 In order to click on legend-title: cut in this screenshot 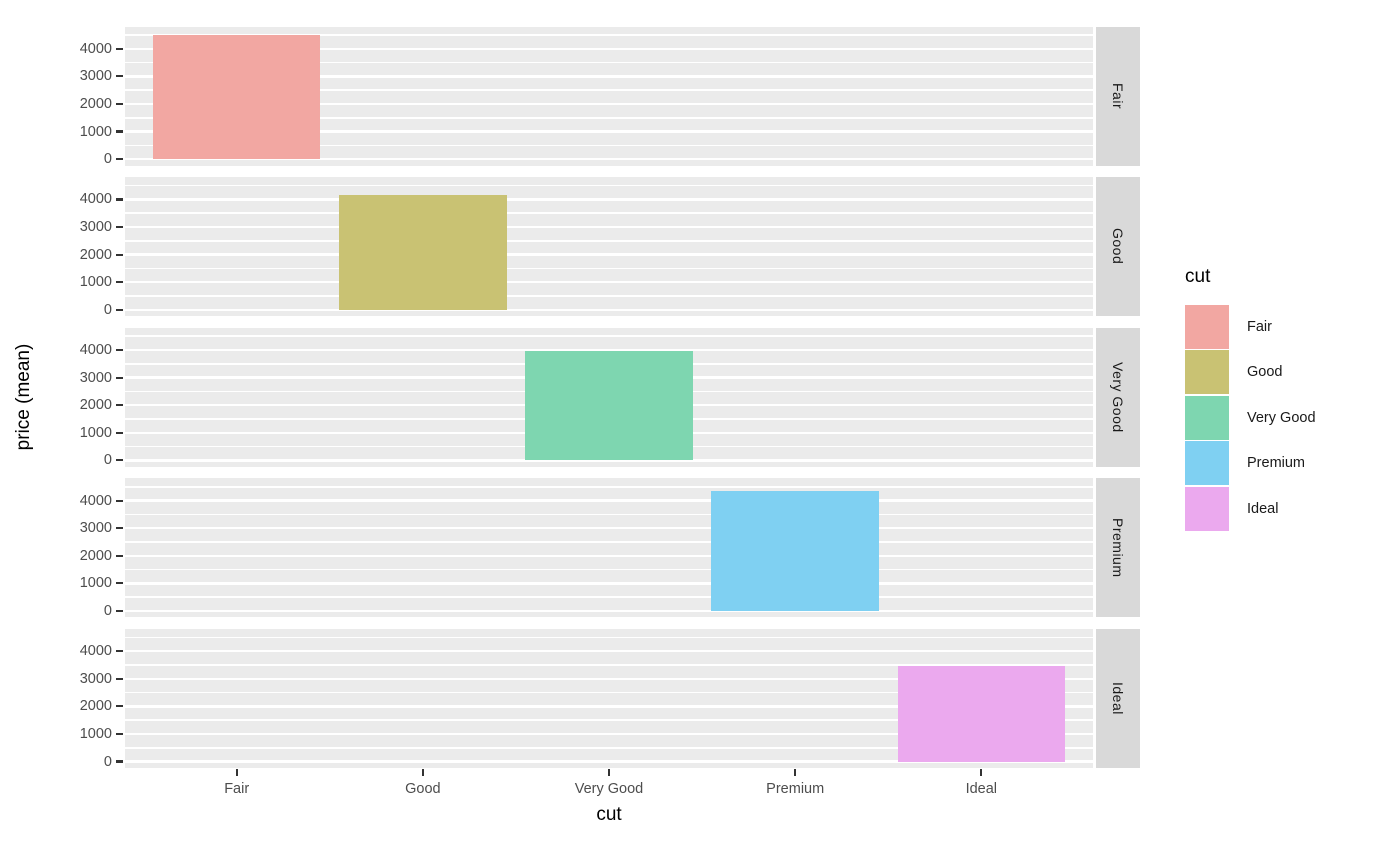, I will do `click(1198, 276)`.